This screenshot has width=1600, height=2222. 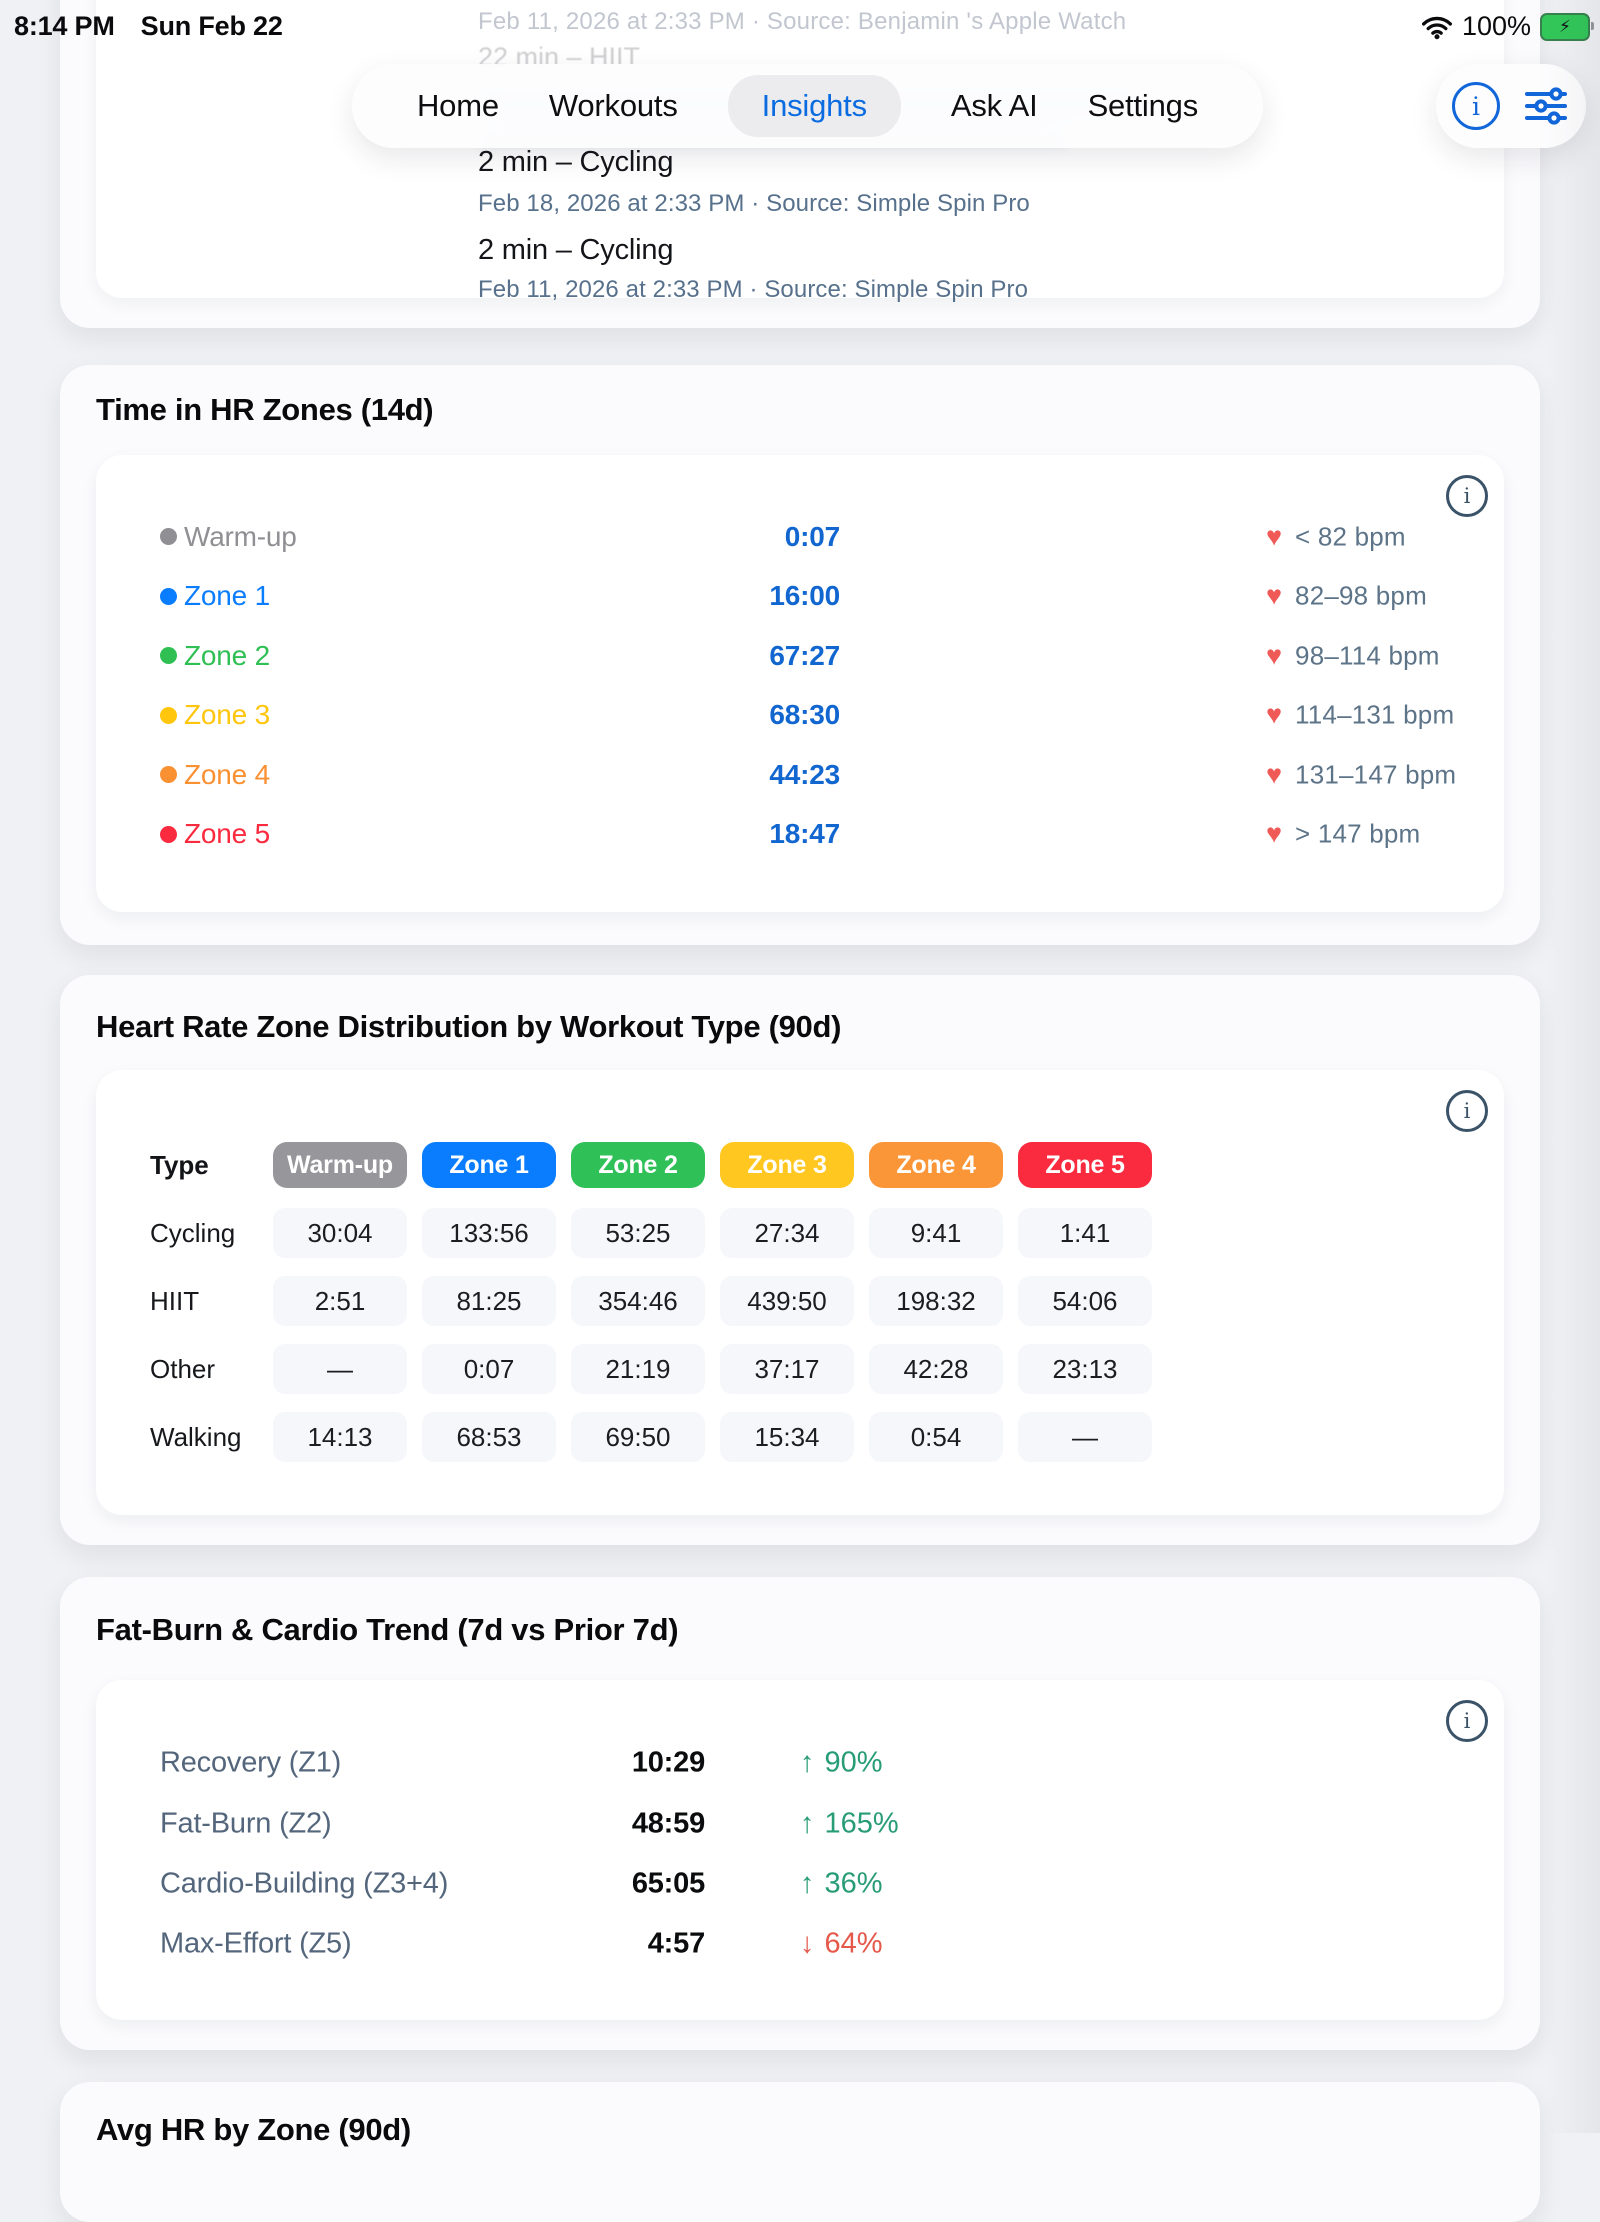 I want to click on next-card-title: Avg HR by Zone (90d), so click(x=253, y=2129).